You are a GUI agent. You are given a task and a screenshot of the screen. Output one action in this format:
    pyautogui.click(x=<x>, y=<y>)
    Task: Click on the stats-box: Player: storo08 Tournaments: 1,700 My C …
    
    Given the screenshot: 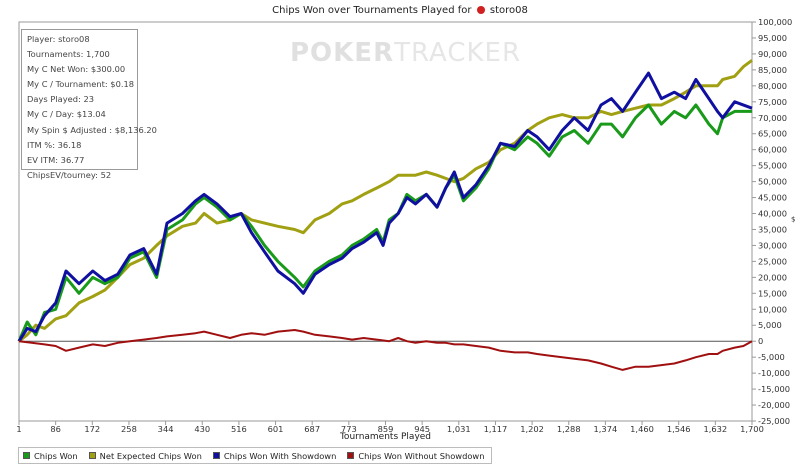 What is the action you would take?
    pyautogui.click(x=89, y=104)
    